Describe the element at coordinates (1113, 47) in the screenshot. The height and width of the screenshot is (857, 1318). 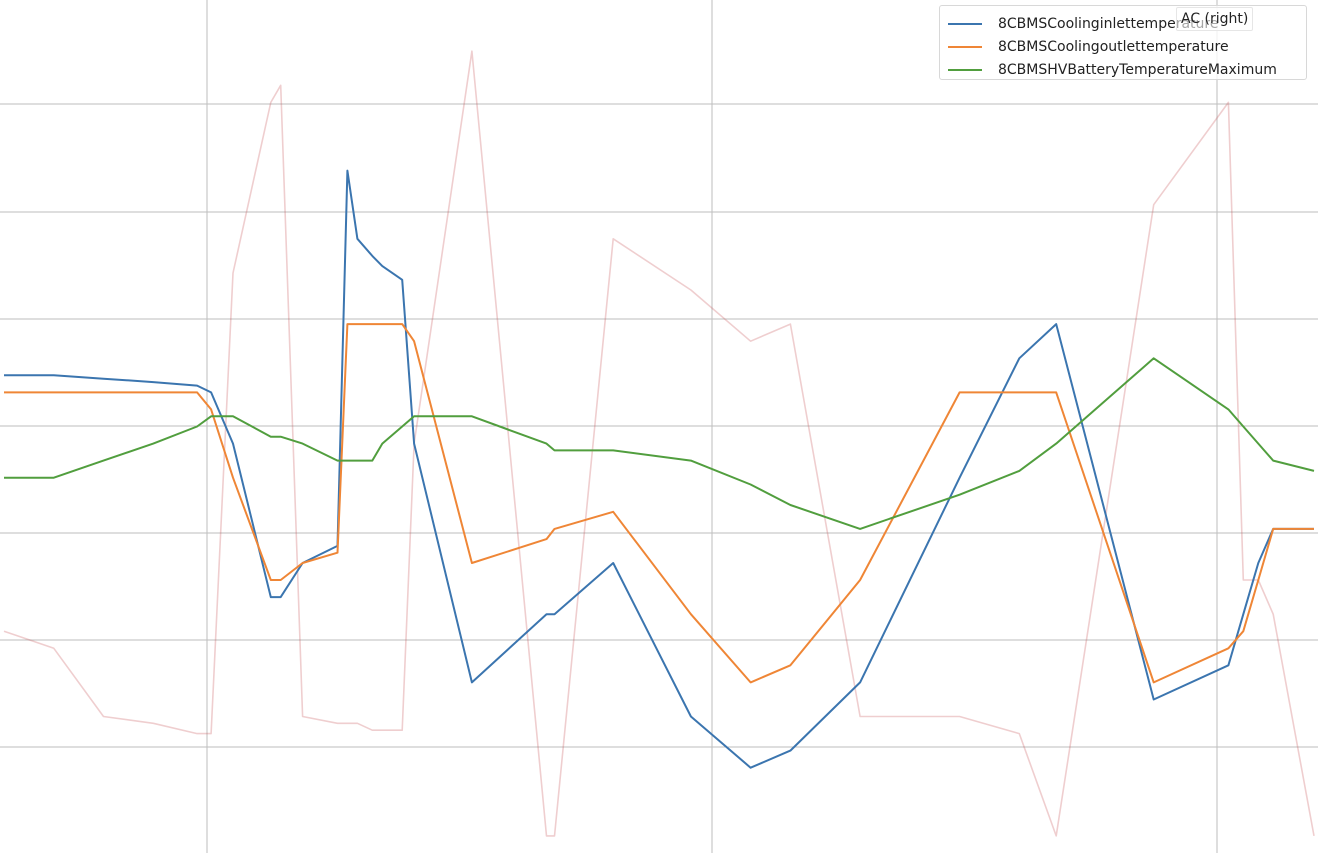
I see `legend-label-outlet: 8CBMSCoolingoutlettemperature` at that location.